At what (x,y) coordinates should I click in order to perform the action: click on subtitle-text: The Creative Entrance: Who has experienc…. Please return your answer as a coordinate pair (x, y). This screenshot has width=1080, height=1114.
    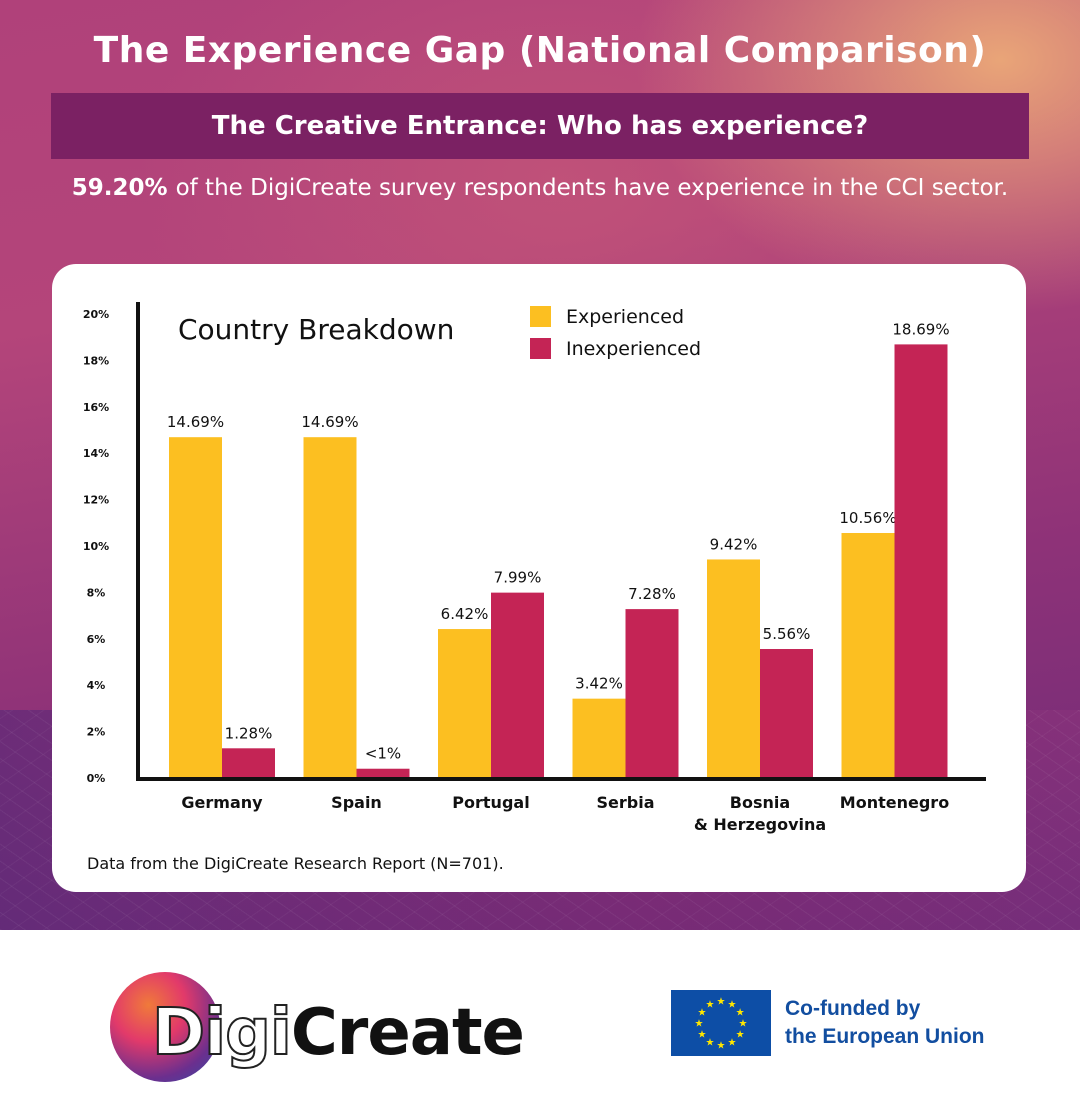
    Looking at the image, I should click on (540, 126).